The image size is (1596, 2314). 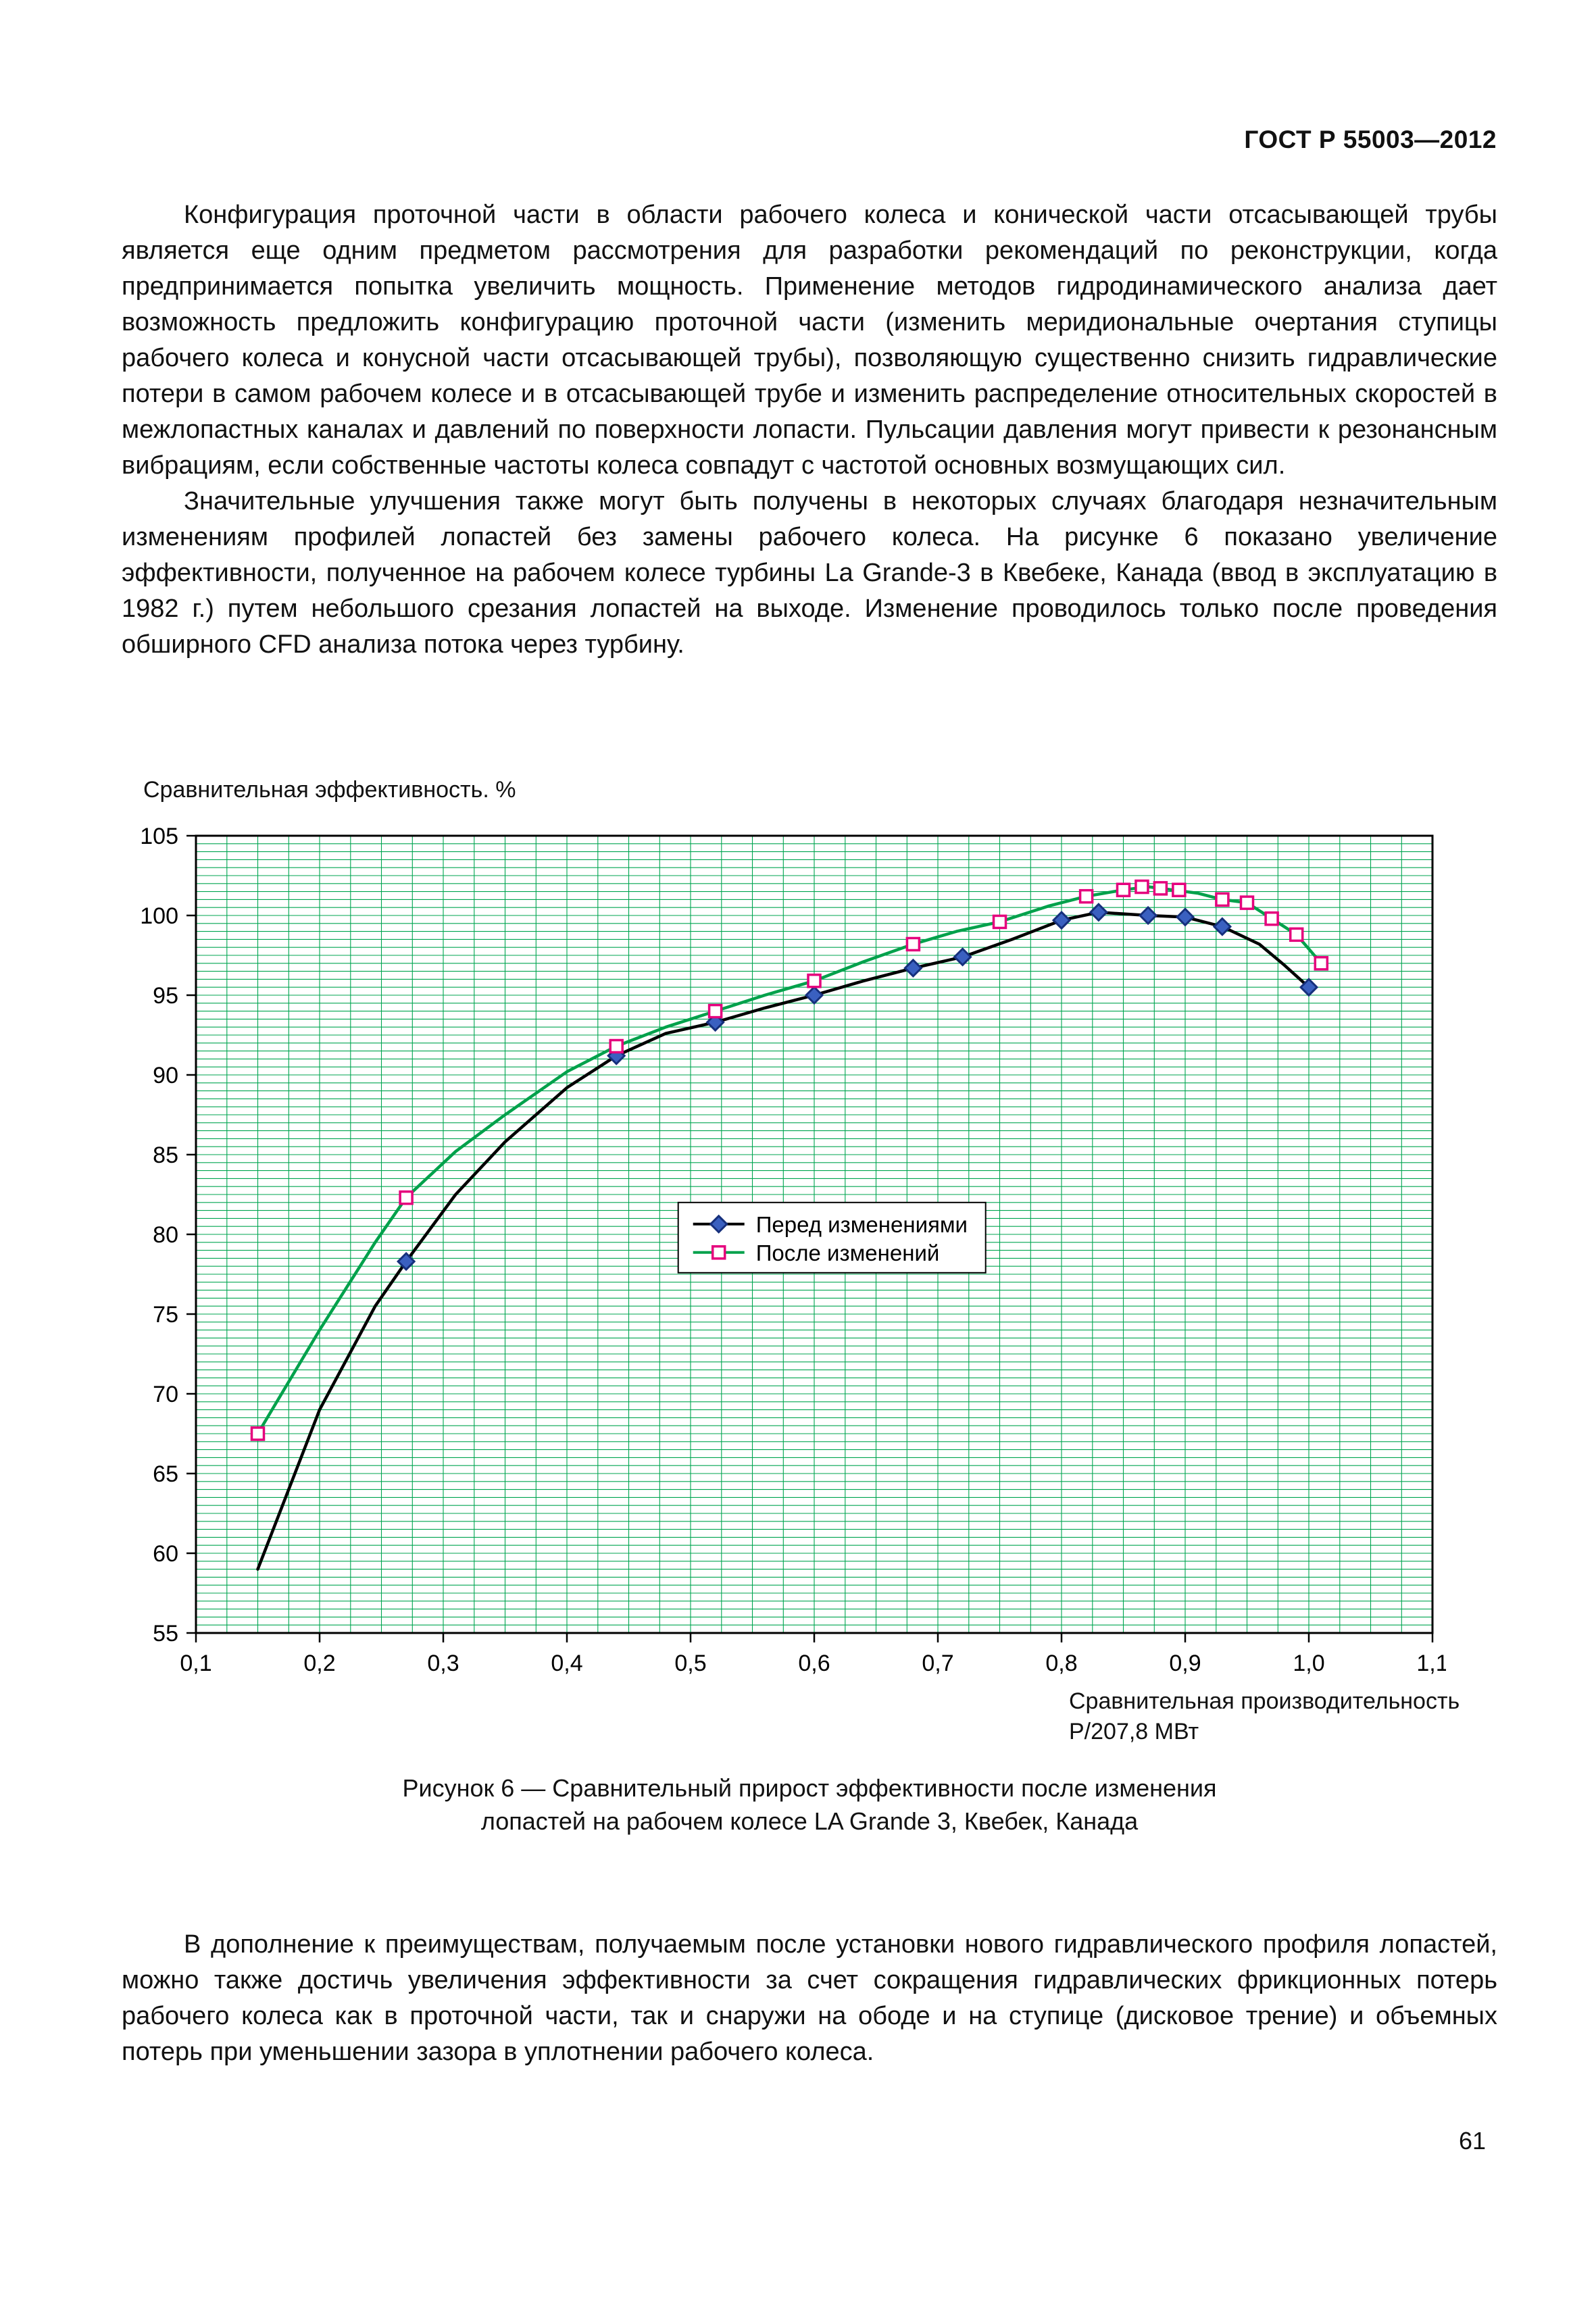 What do you see at coordinates (690, 1664) in the screenshot?
I see `x-tick-label: 0,5` at bounding box center [690, 1664].